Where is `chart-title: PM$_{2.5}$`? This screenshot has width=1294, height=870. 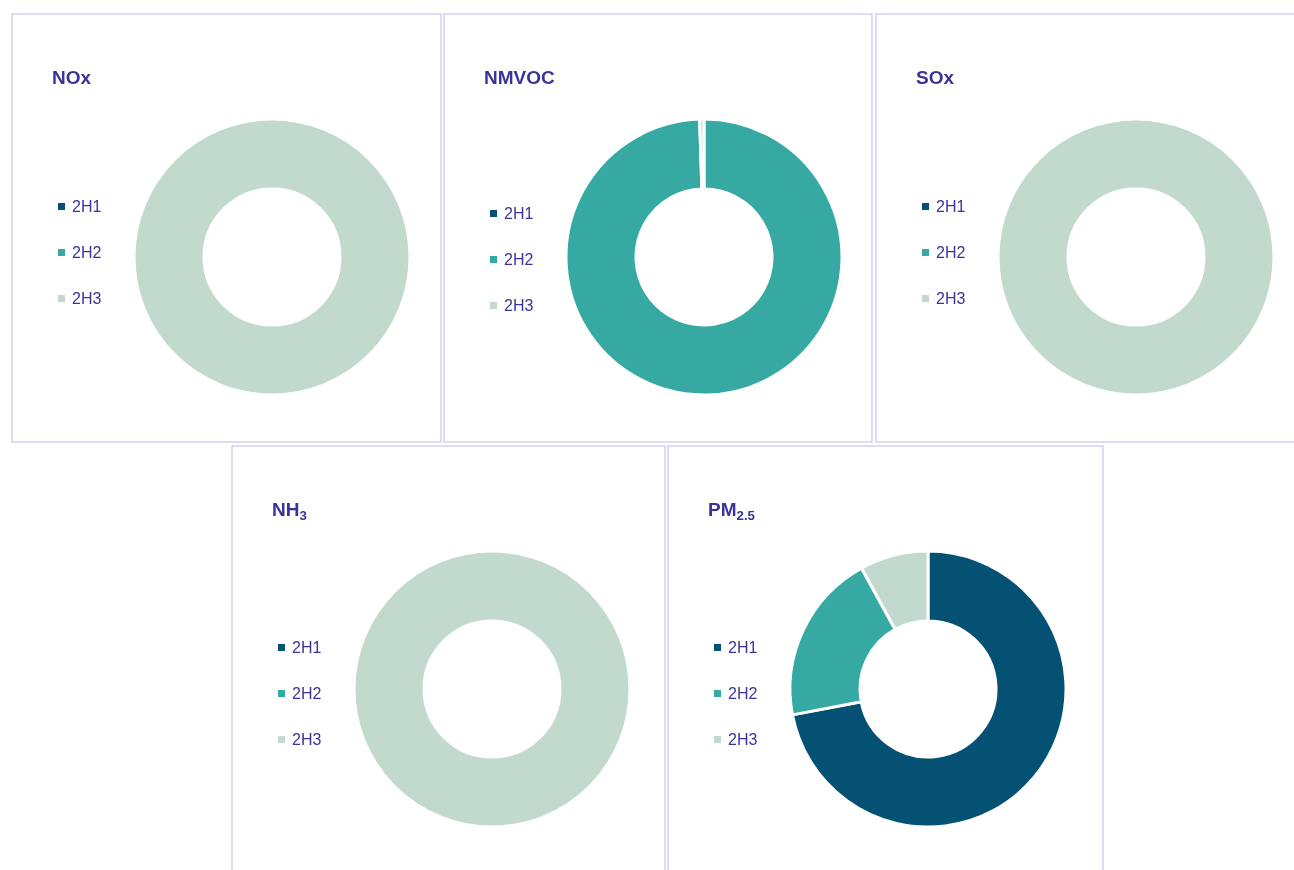
chart-title: PM$_{2.5}$ is located at coordinates (732, 511).